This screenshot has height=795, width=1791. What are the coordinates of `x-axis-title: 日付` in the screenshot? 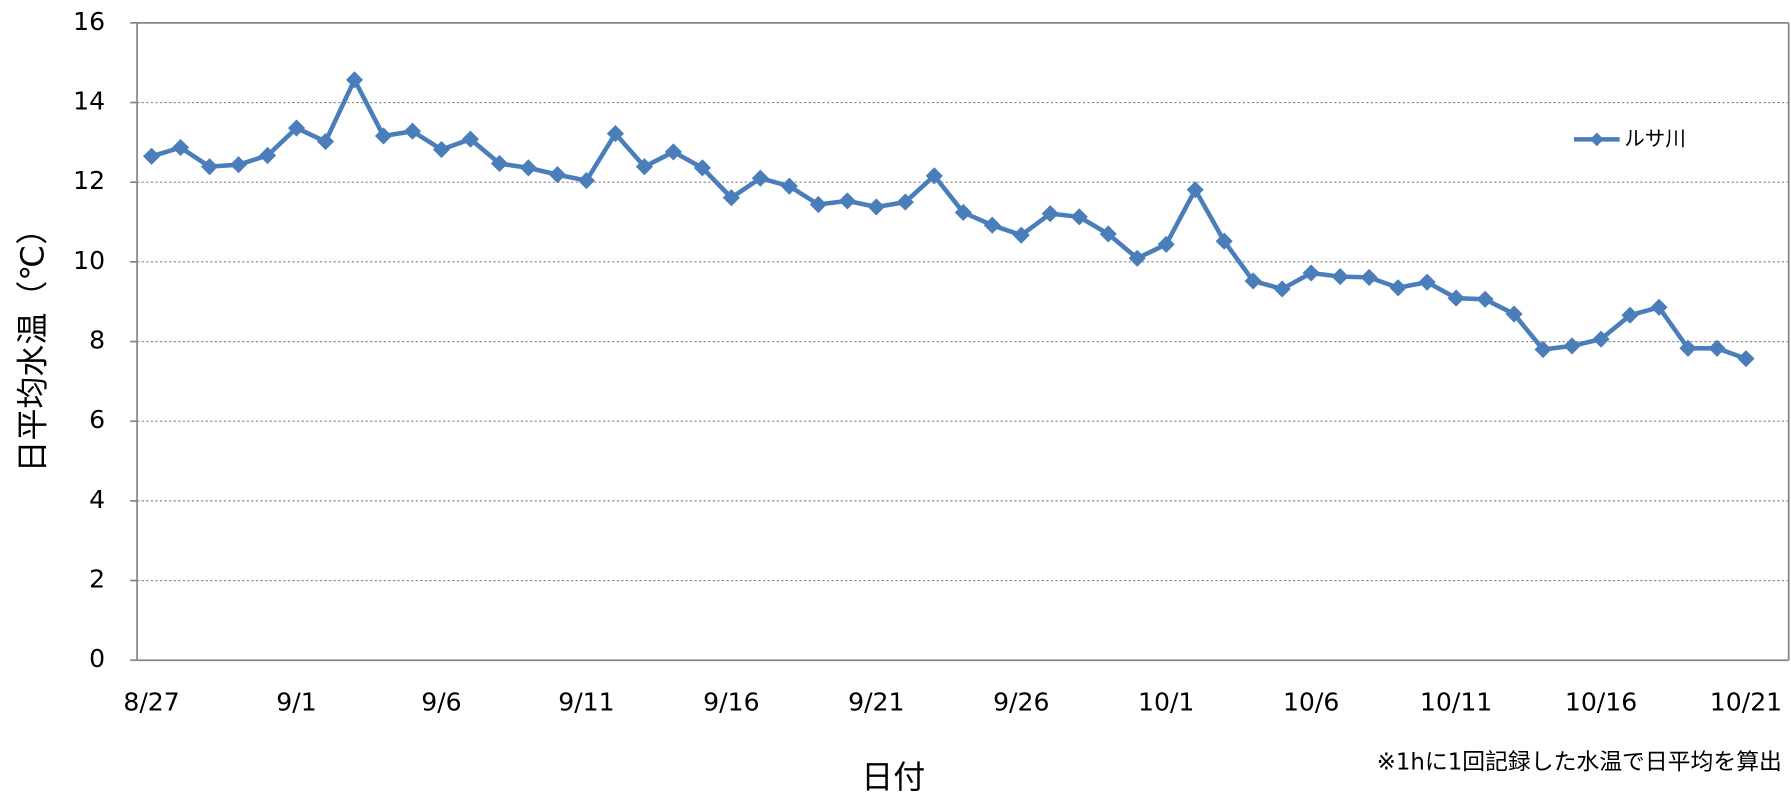 It's located at (893, 776).